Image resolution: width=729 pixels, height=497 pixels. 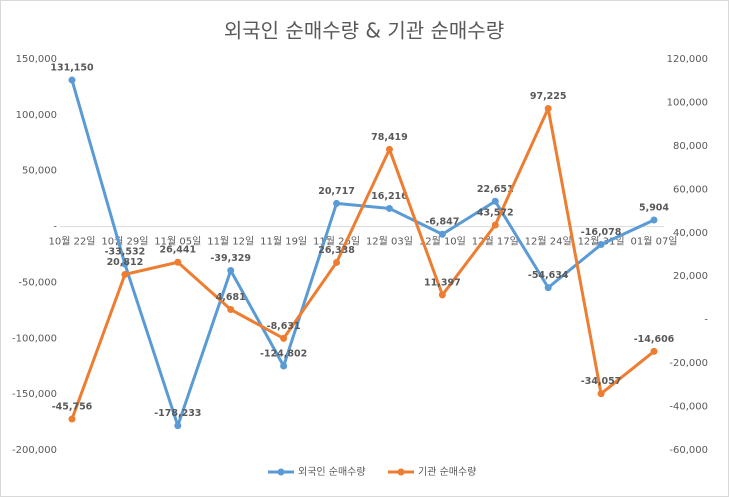 What do you see at coordinates (690, 189) in the screenshot?
I see `y2-tick-label: 60,000` at bounding box center [690, 189].